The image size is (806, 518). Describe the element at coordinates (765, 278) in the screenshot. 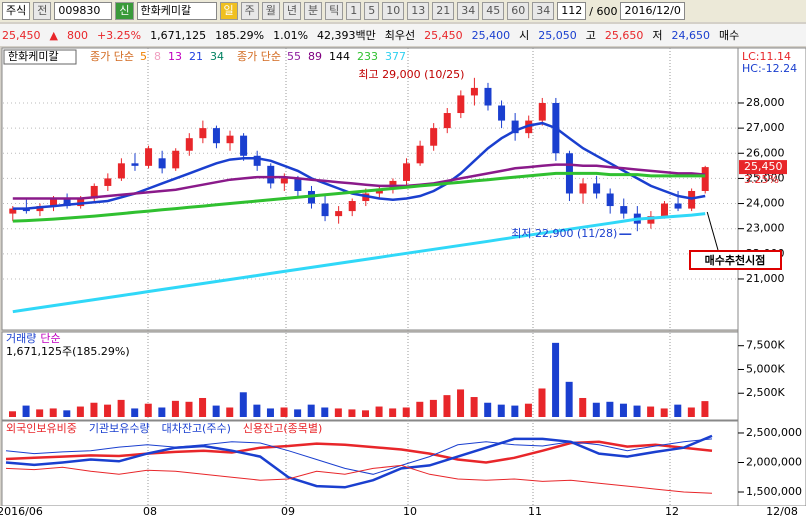

I see `y-tick-label: 21,000` at that location.